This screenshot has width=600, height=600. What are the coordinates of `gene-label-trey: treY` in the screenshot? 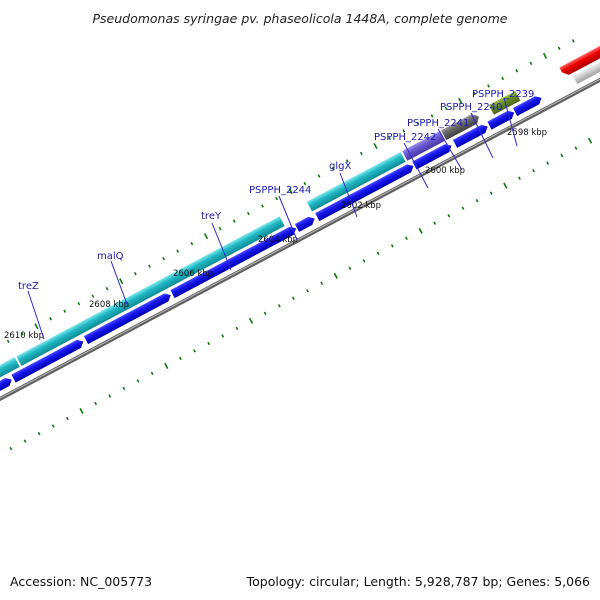 It's located at (211, 216).